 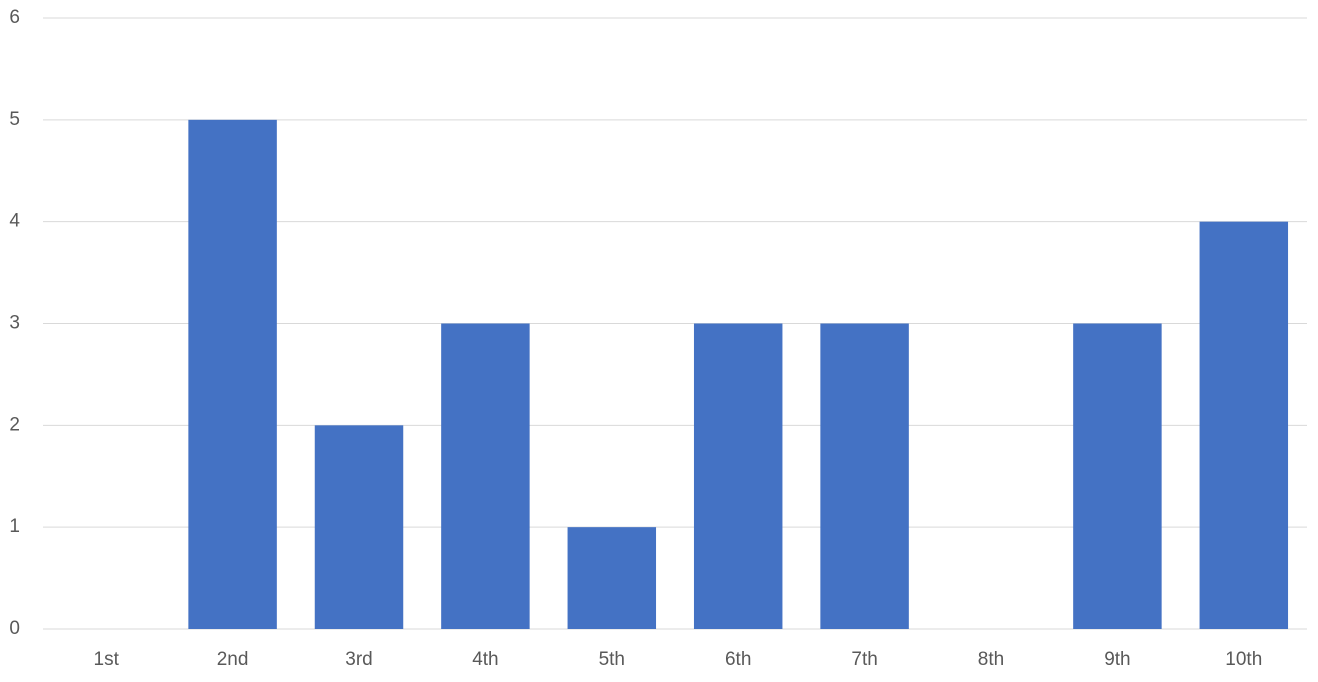 What do you see at coordinates (485, 659) in the screenshot?
I see `x-tick-label: 4th` at bounding box center [485, 659].